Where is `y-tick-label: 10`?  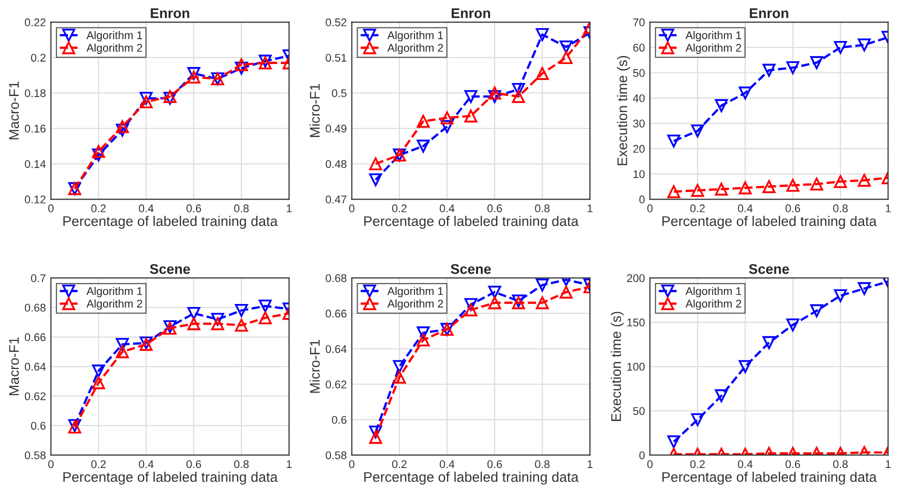 y-tick-label: 10 is located at coordinates (639, 174).